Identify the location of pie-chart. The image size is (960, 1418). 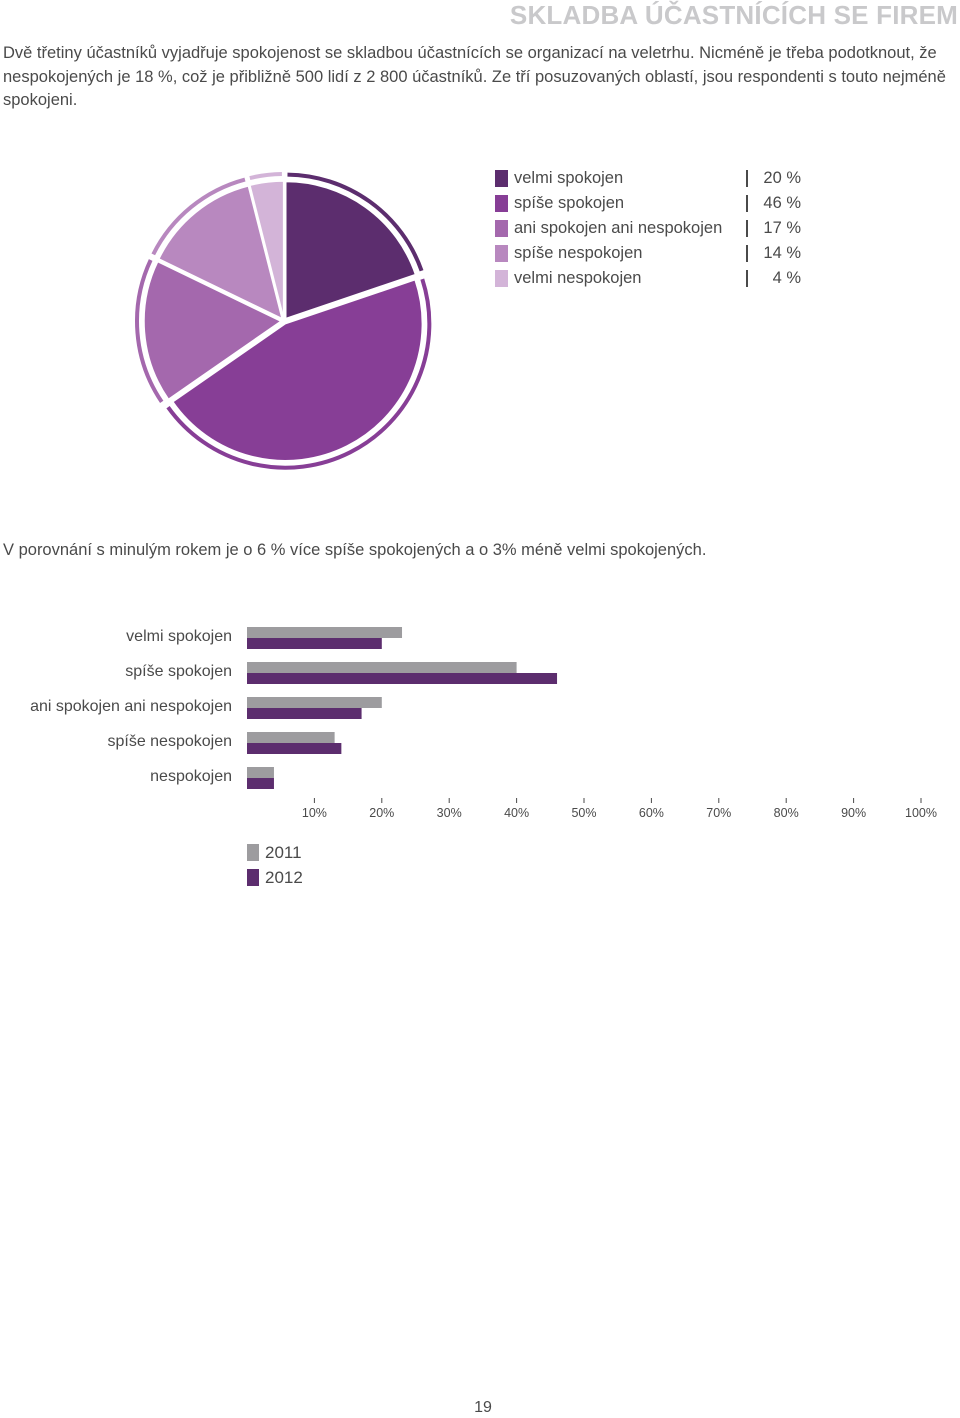
(283, 321).